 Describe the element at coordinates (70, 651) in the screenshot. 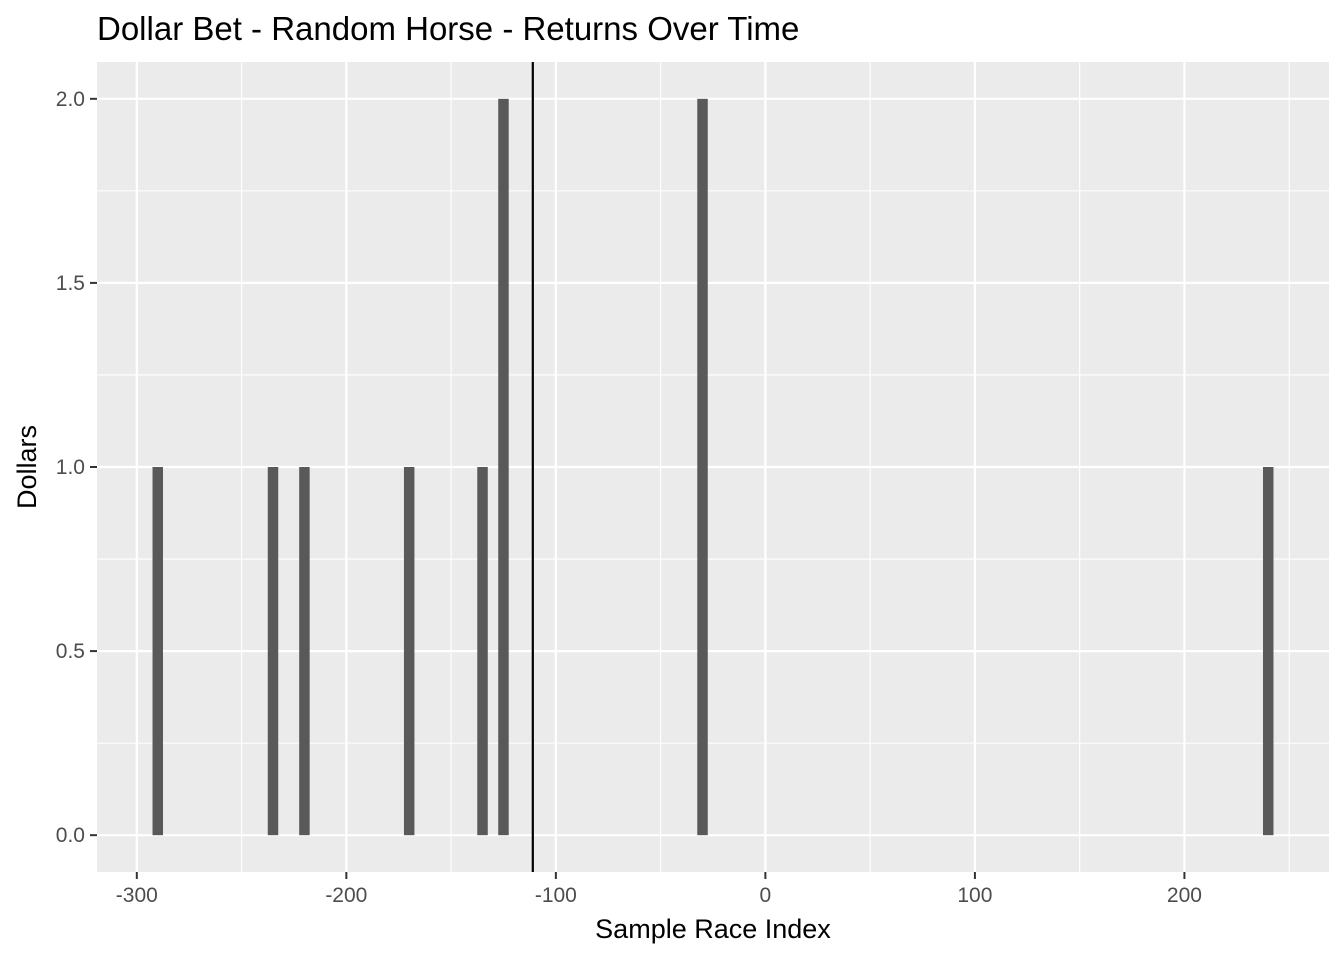

I see `y-tick-label: 0.5` at that location.